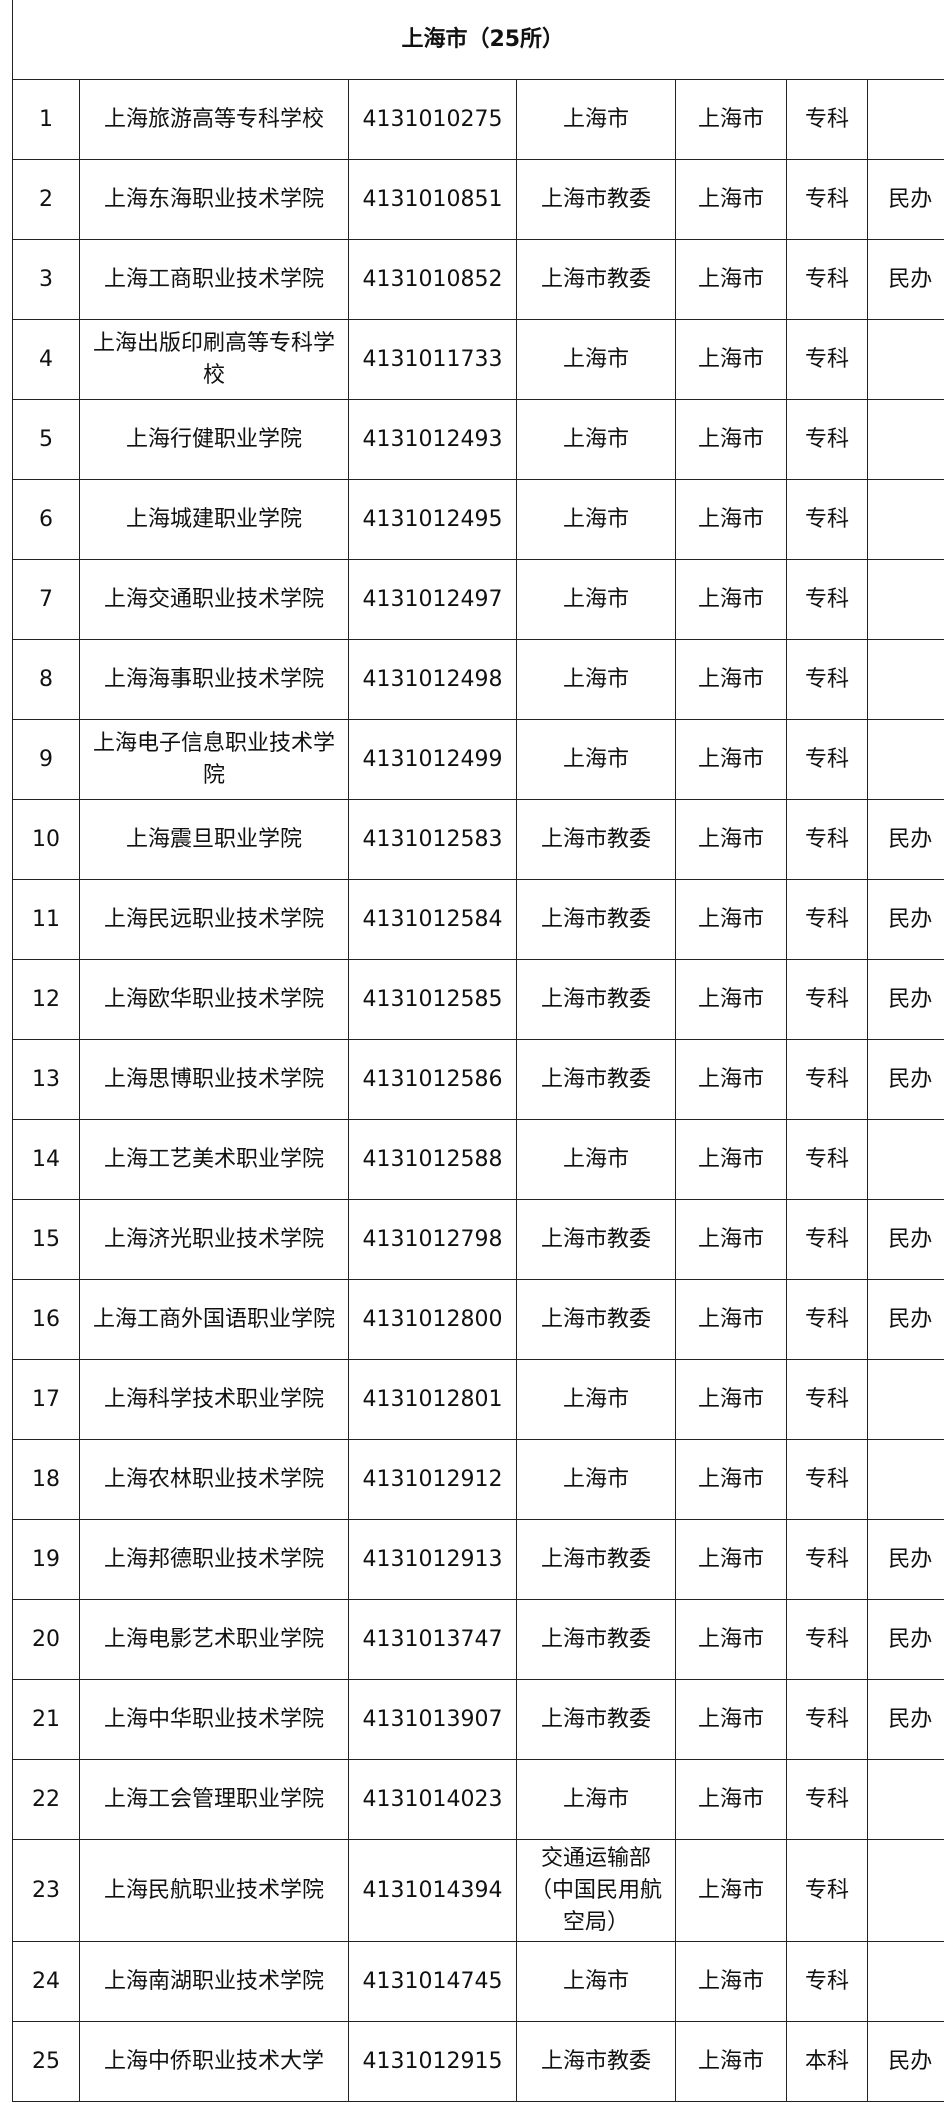 The image size is (944, 2103). I want to click on row-number-cell: 1, so click(46, 119).